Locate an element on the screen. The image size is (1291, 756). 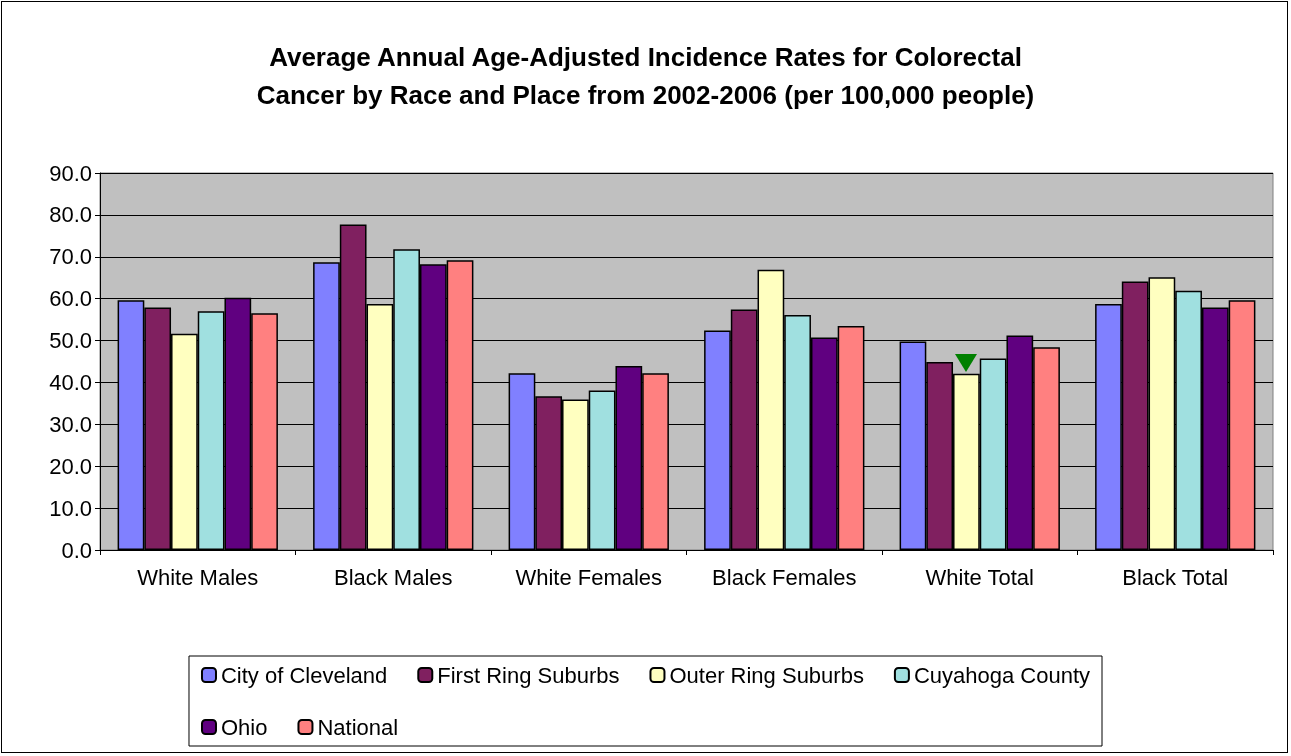
y-tick-label: 50.0 is located at coordinates (70, 341).